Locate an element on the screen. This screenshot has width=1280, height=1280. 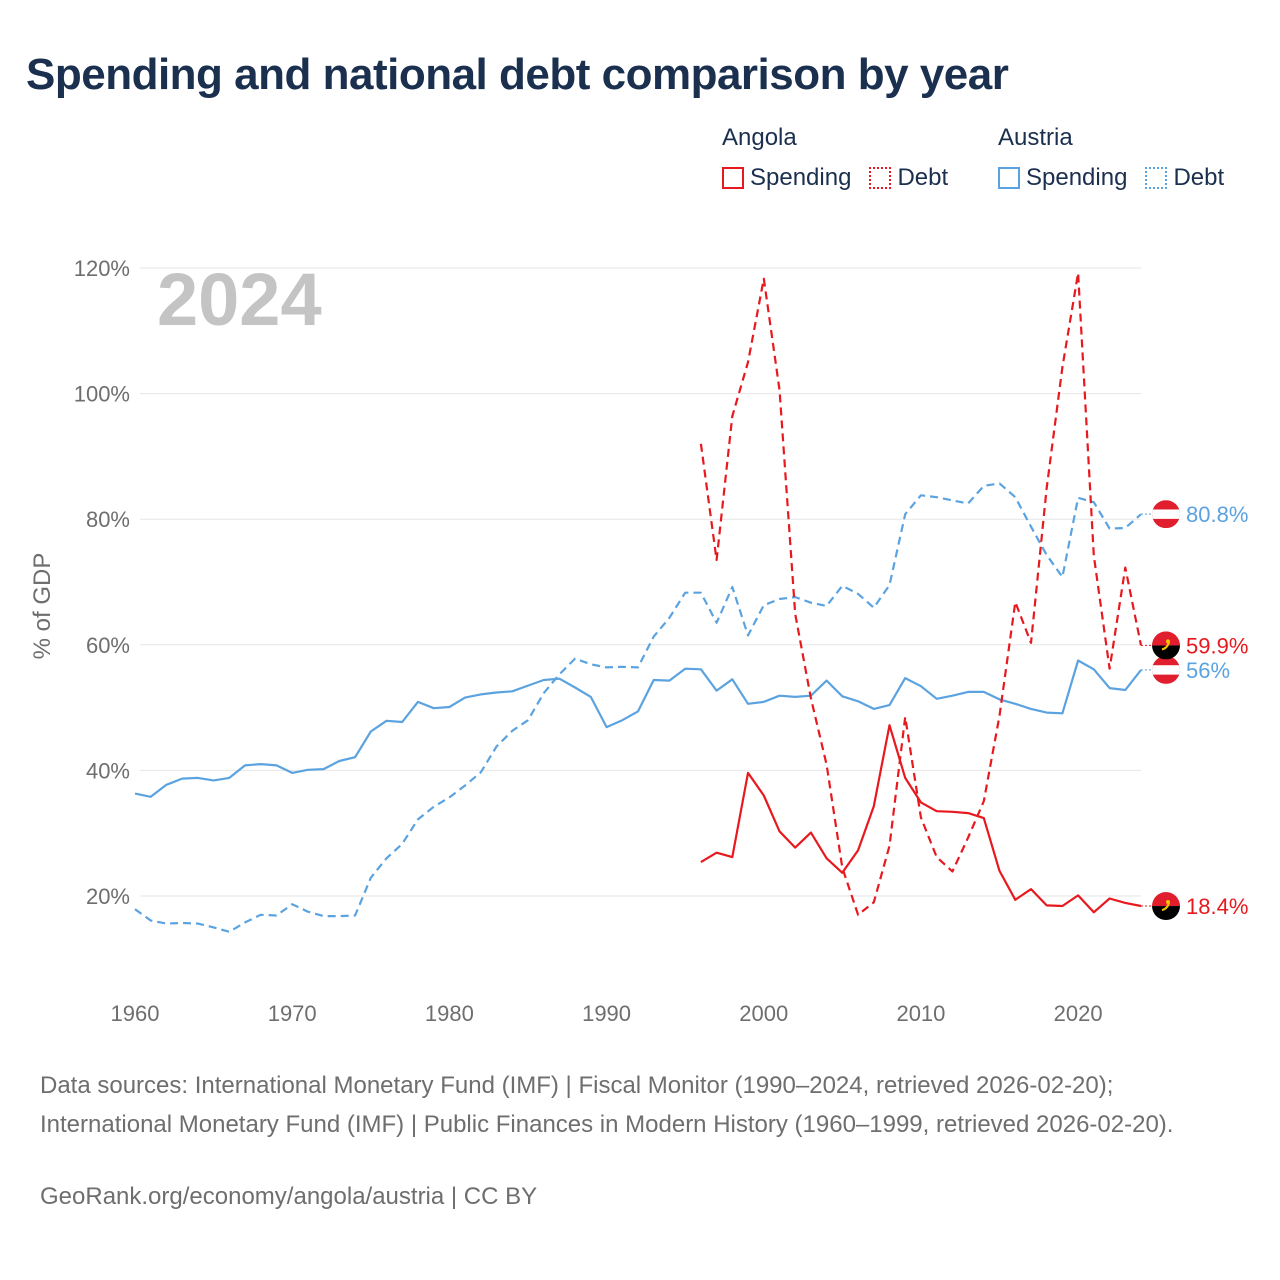
x-tick-label: 1990 is located at coordinates (606, 1013).